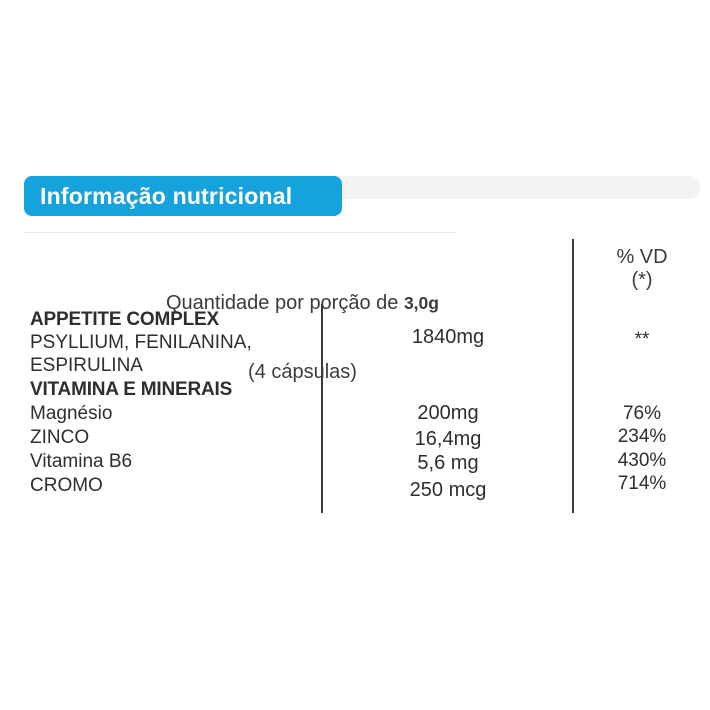  Describe the element at coordinates (322, 408) in the screenshot. I see `column-divider-left` at that location.